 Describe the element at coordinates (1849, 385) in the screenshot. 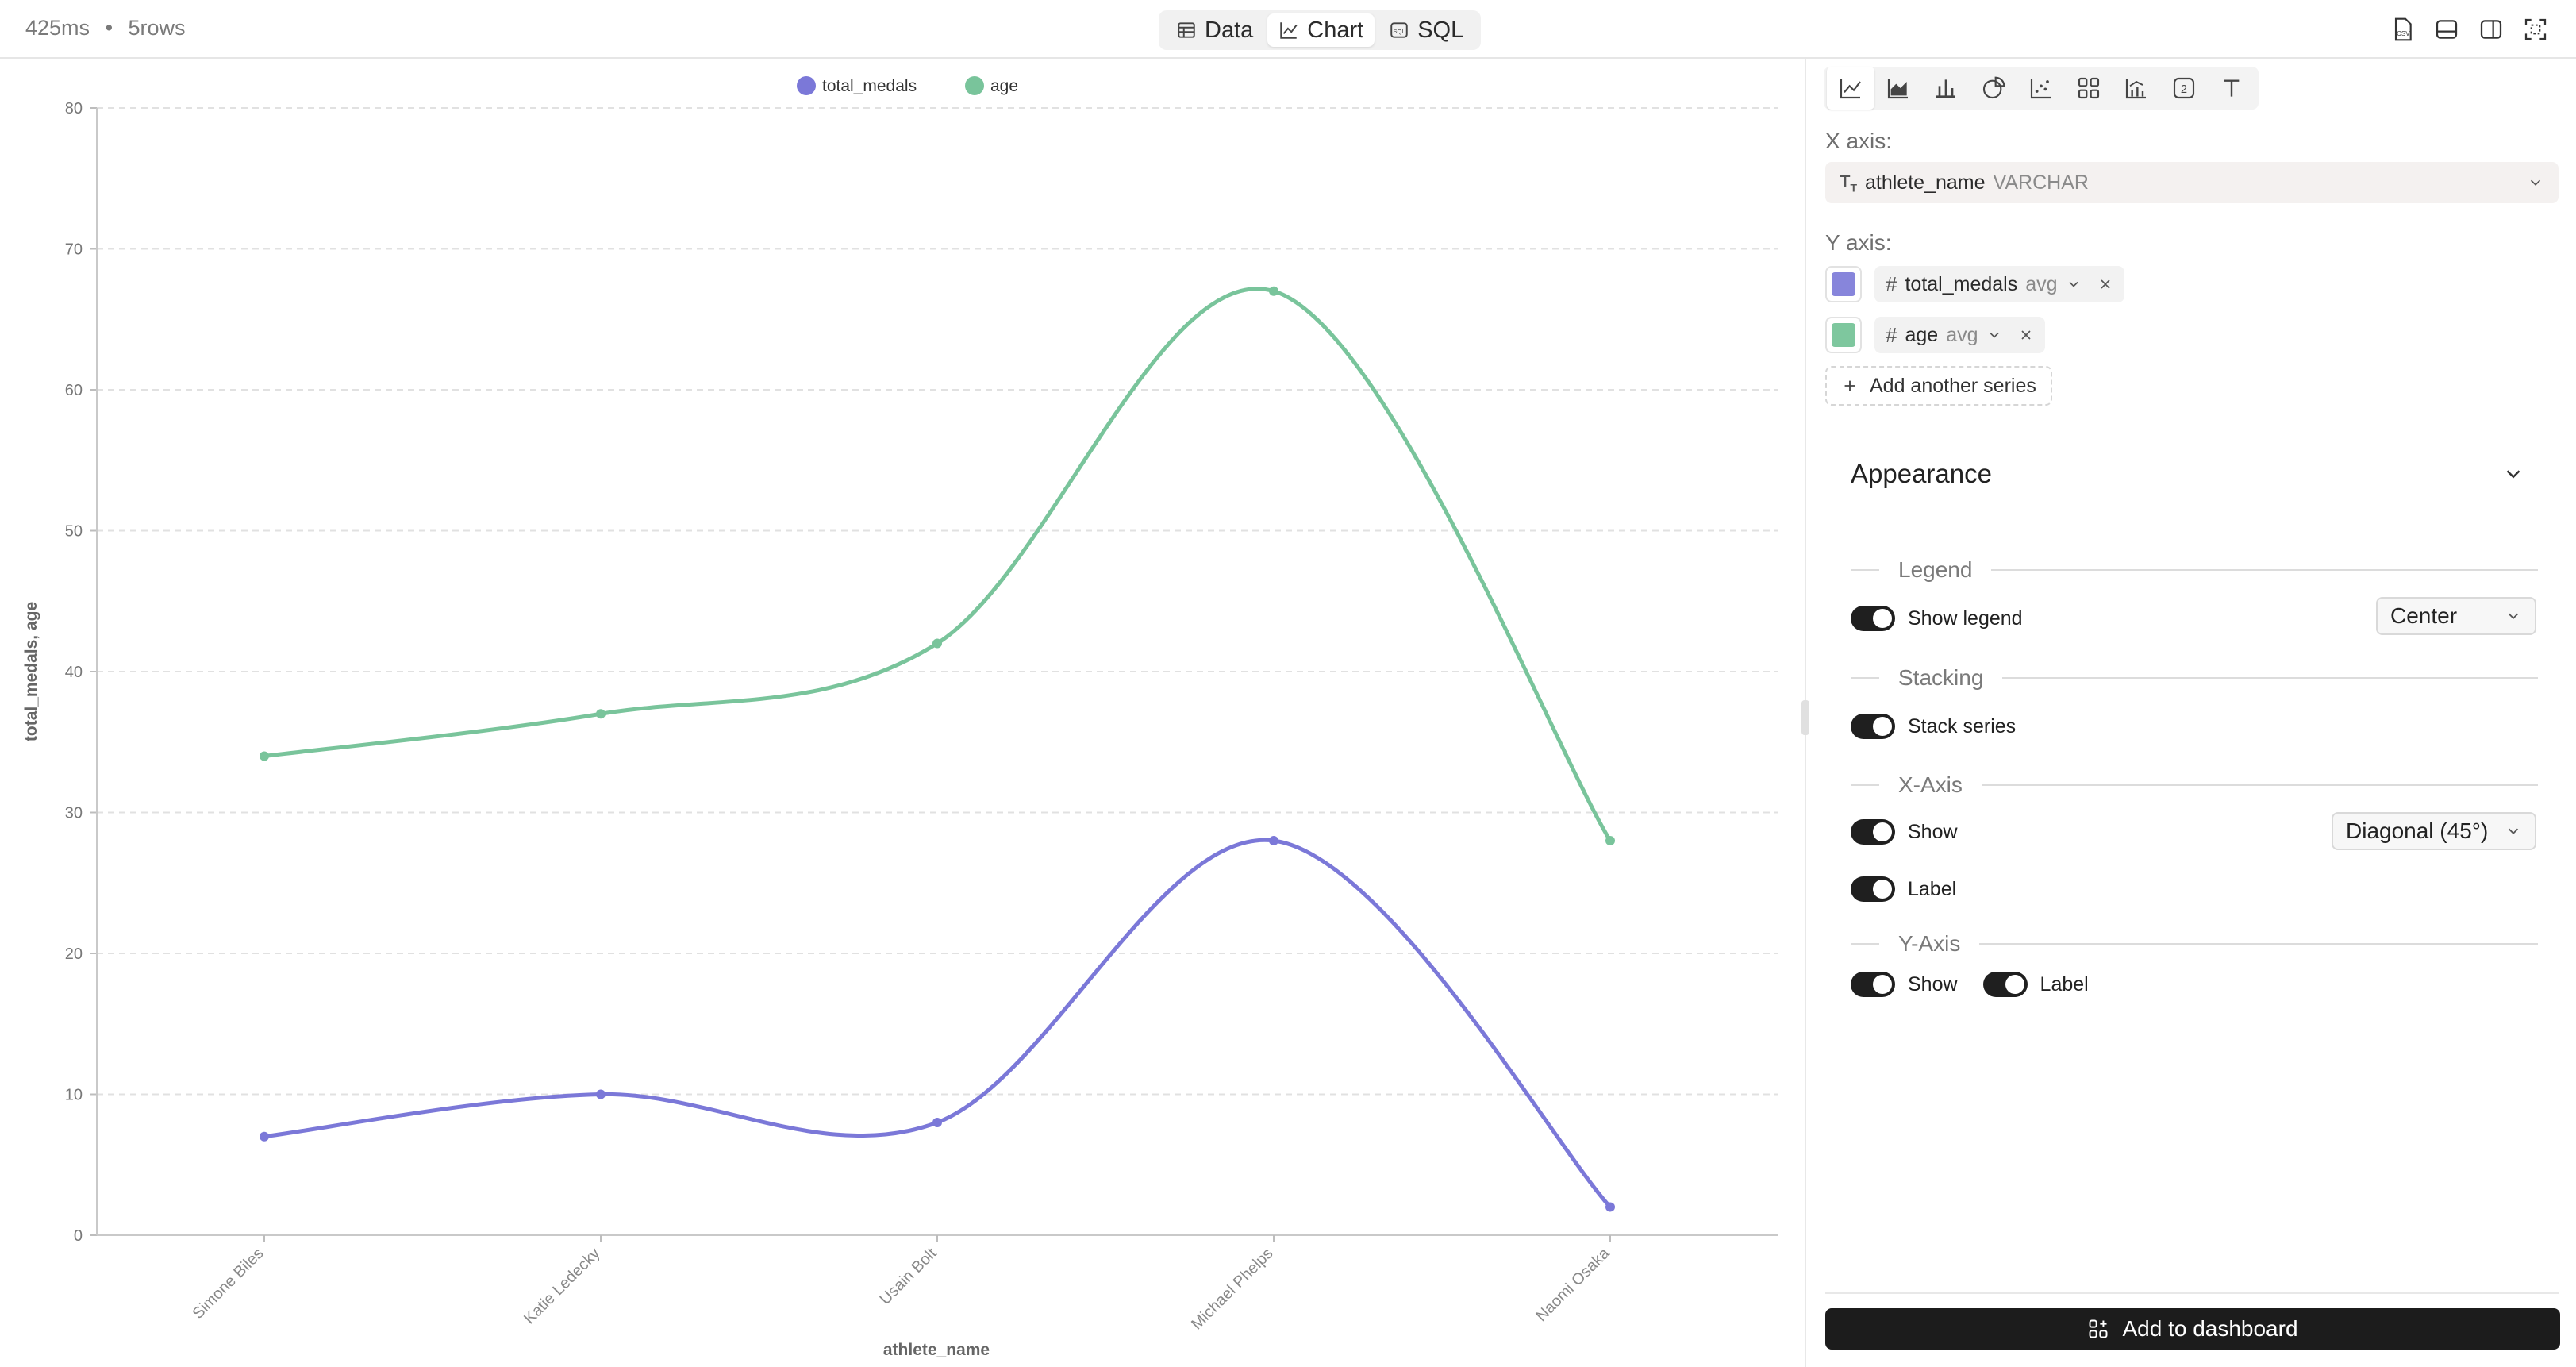

I see `plus-icon` at that location.